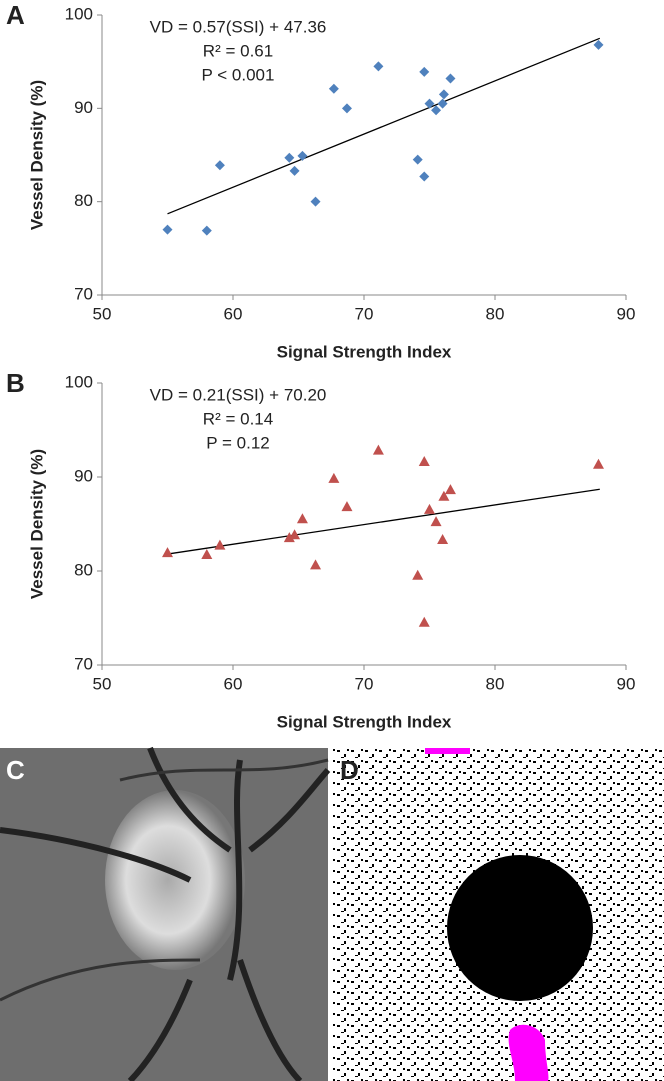  Describe the element at coordinates (15, 770) in the screenshot. I see `panel-label: C` at that location.